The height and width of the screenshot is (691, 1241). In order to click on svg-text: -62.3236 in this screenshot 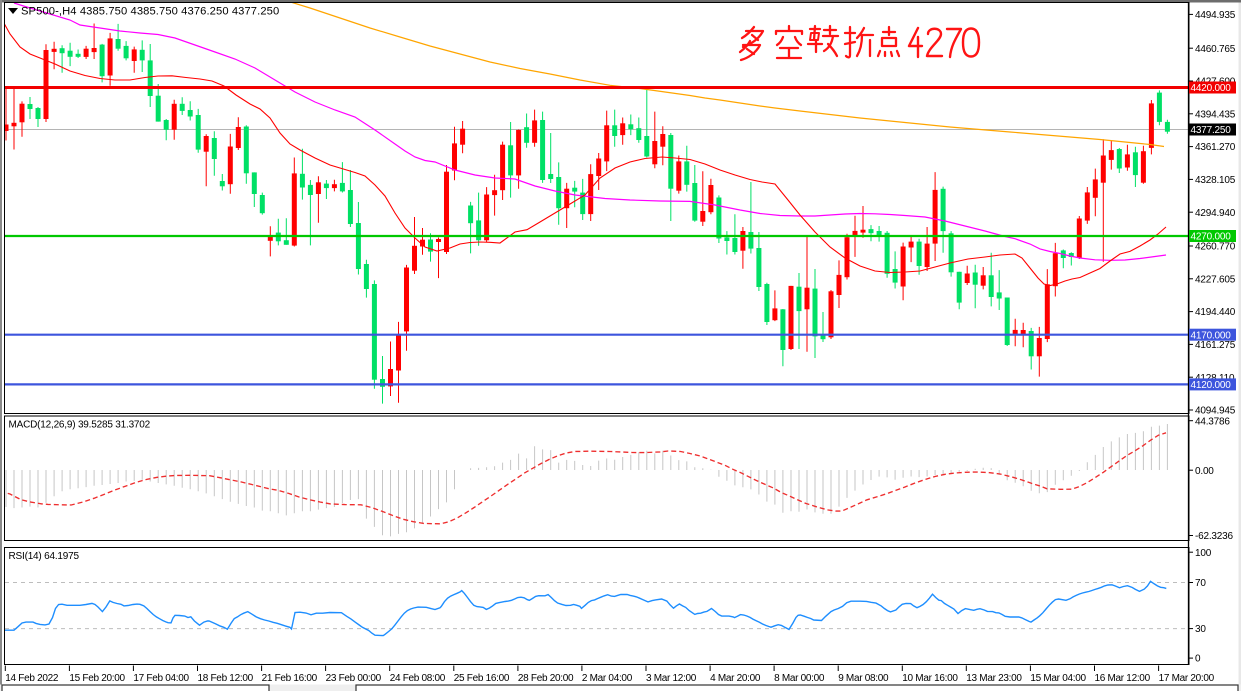, I will do `click(1214, 536)`.